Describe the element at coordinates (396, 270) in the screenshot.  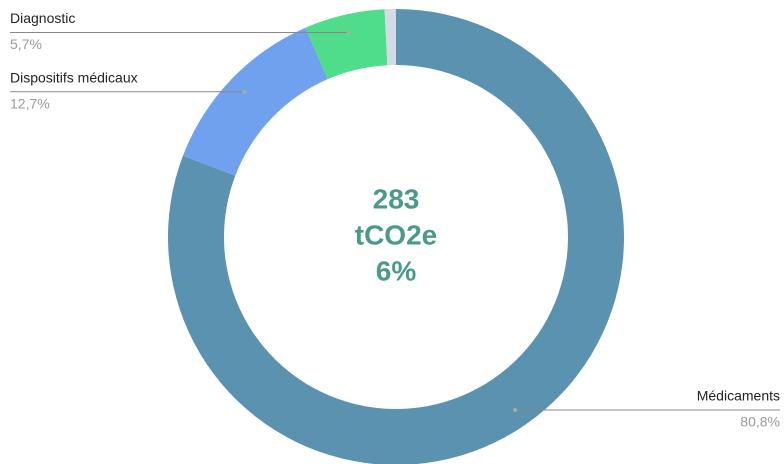
I see `center-text: 6%` at that location.